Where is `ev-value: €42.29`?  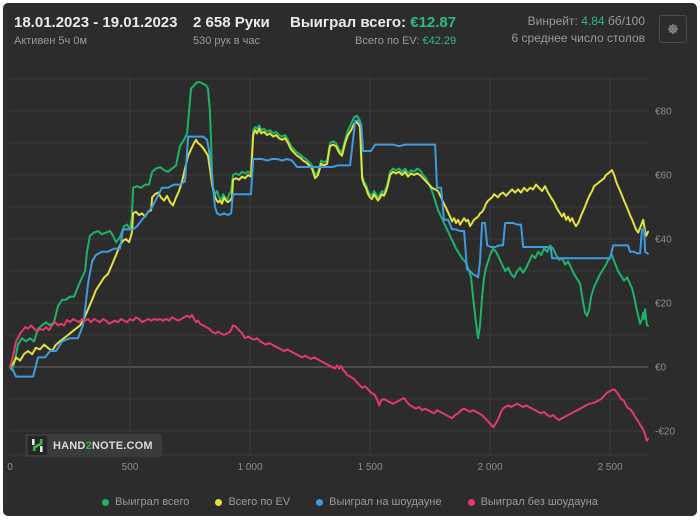 ev-value: €42.29 is located at coordinates (439, 41).